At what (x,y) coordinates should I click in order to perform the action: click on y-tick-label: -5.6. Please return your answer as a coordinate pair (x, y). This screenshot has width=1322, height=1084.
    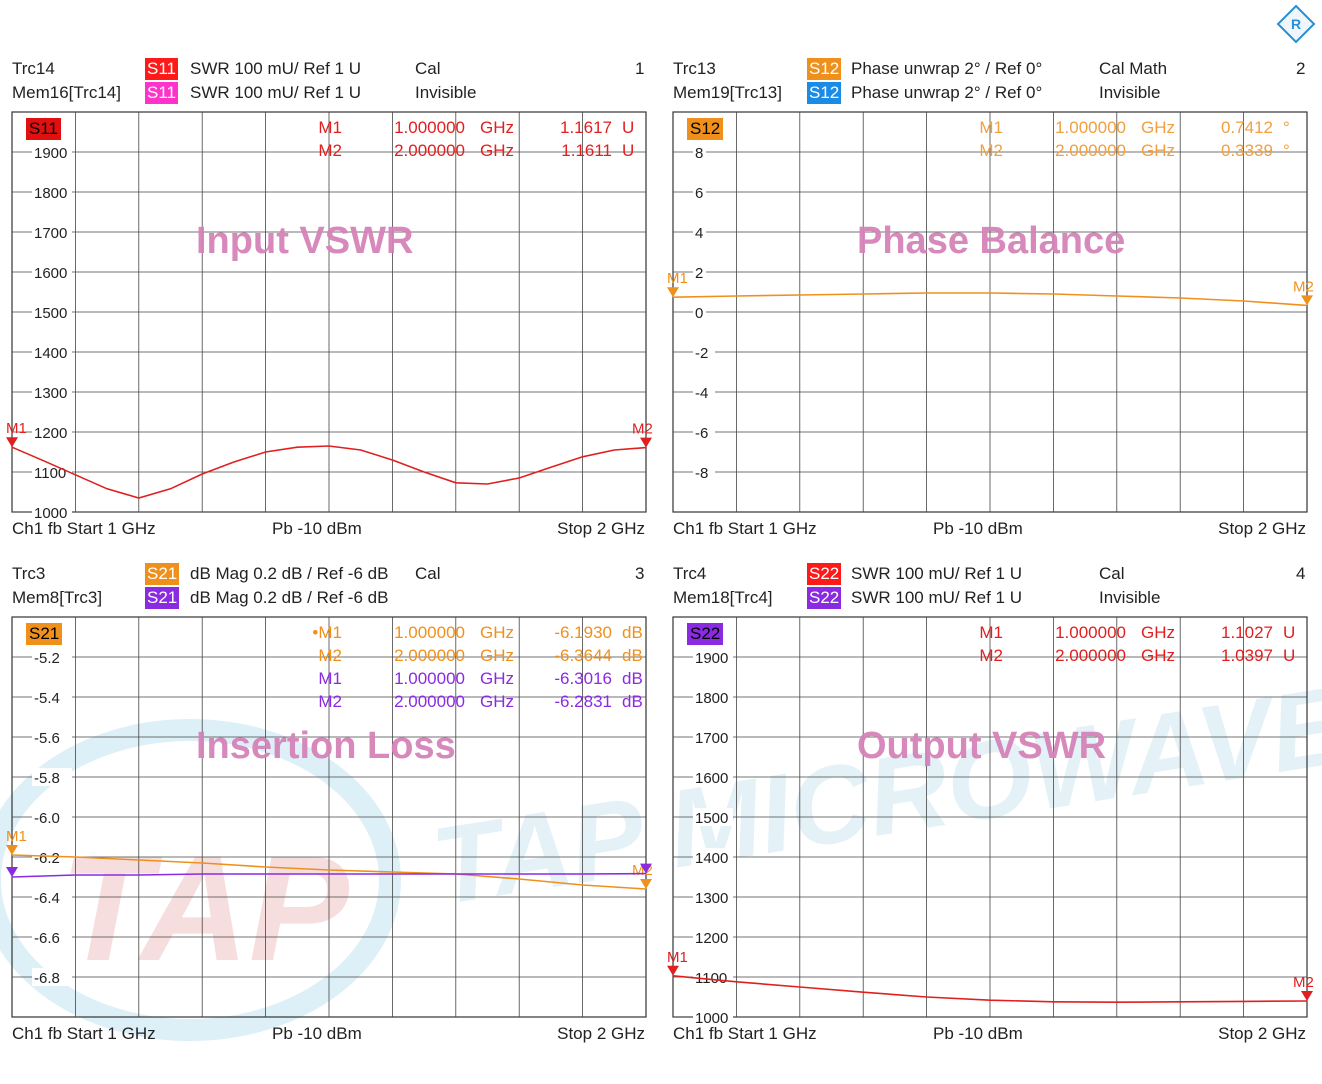
    Looking at the image, I should click on (47, 738).